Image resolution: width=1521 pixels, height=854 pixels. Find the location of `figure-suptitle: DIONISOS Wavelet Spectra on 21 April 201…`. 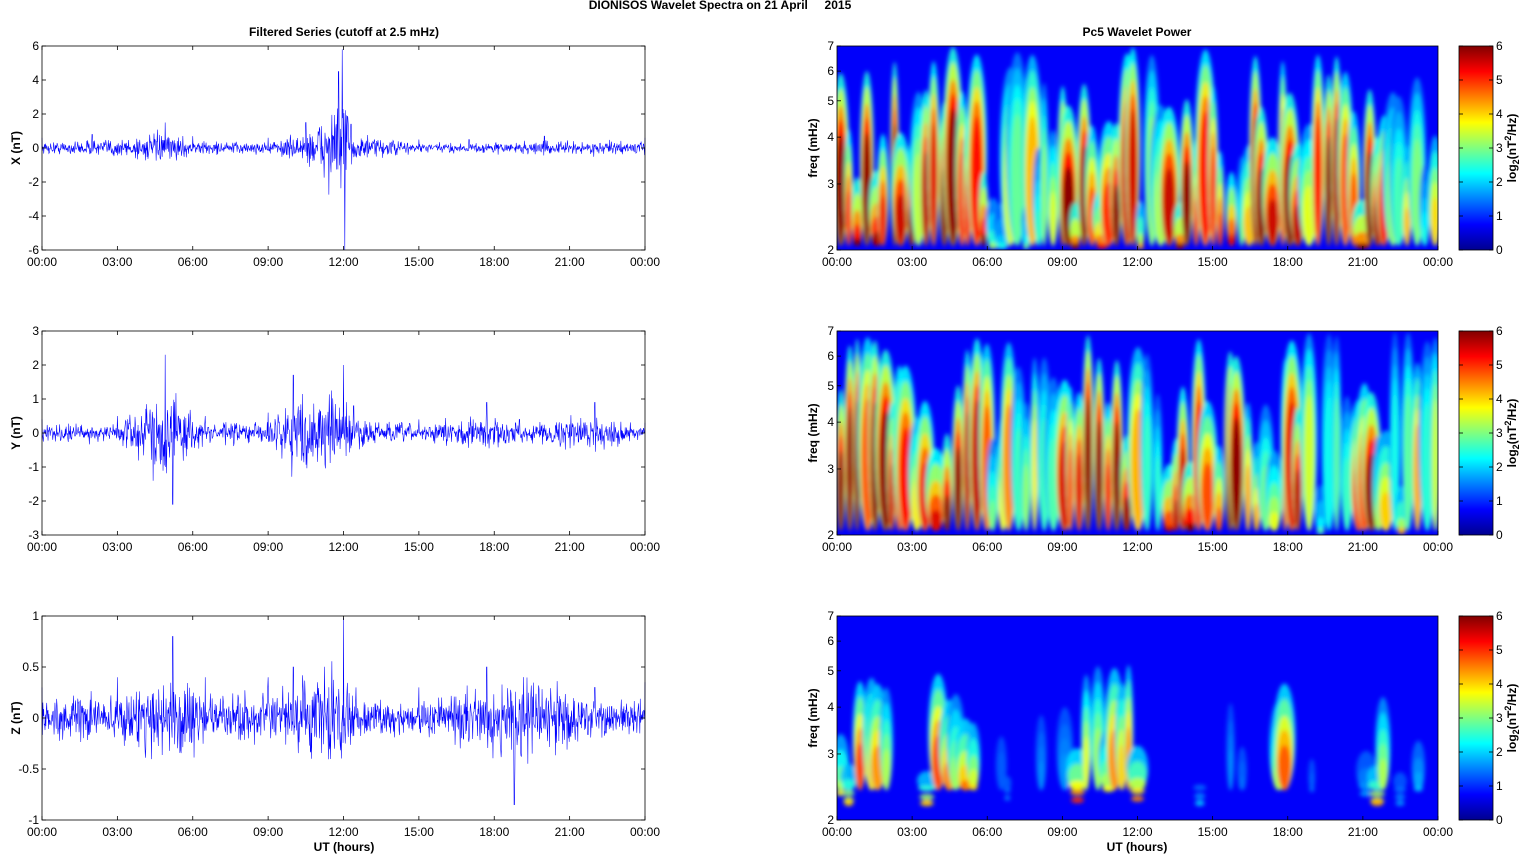

figure-suptitle: DIONISOS Wavelet Spectra on 21 April 201… is located at coordinates (720, 6).